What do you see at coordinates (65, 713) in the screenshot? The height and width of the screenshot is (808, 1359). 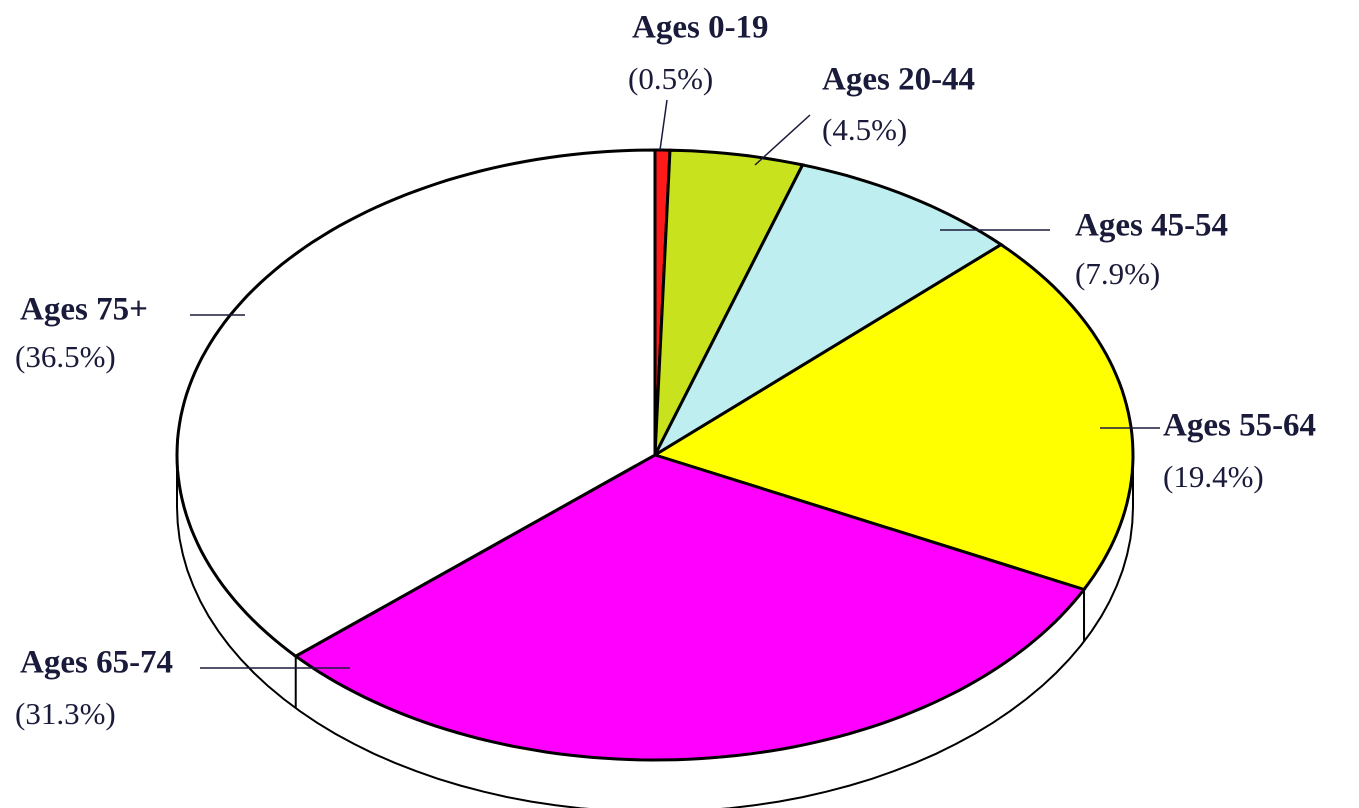 I see `value-label: (31.3%)` at bounding box center [65, 713].